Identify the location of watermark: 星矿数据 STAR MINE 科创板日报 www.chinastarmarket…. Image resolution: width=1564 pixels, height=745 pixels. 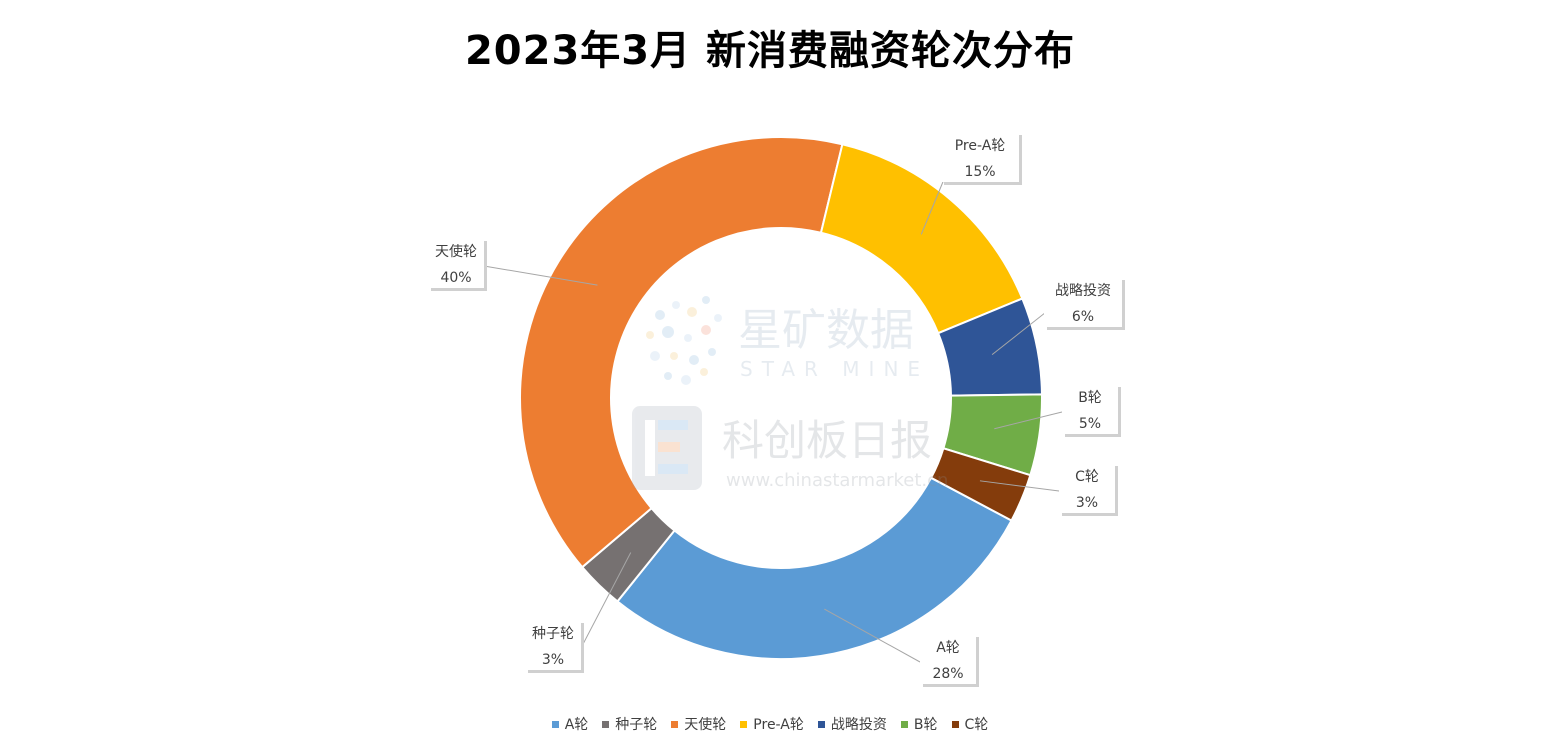
(790, 393).